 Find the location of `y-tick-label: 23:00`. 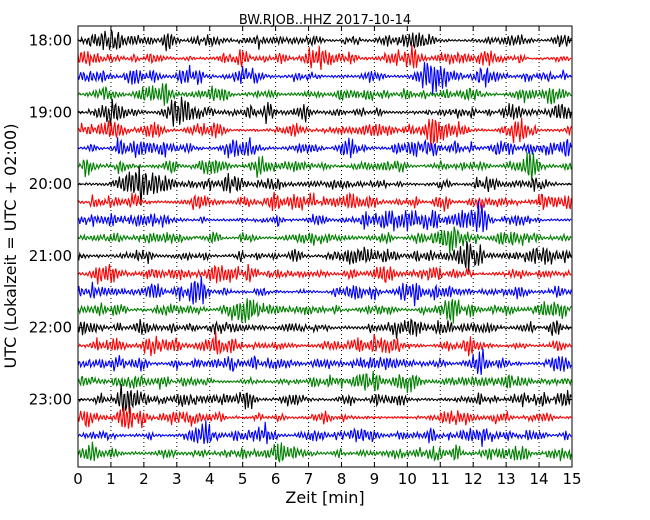

y-tick-label: 23:00 is located at coordinates (50, 400).